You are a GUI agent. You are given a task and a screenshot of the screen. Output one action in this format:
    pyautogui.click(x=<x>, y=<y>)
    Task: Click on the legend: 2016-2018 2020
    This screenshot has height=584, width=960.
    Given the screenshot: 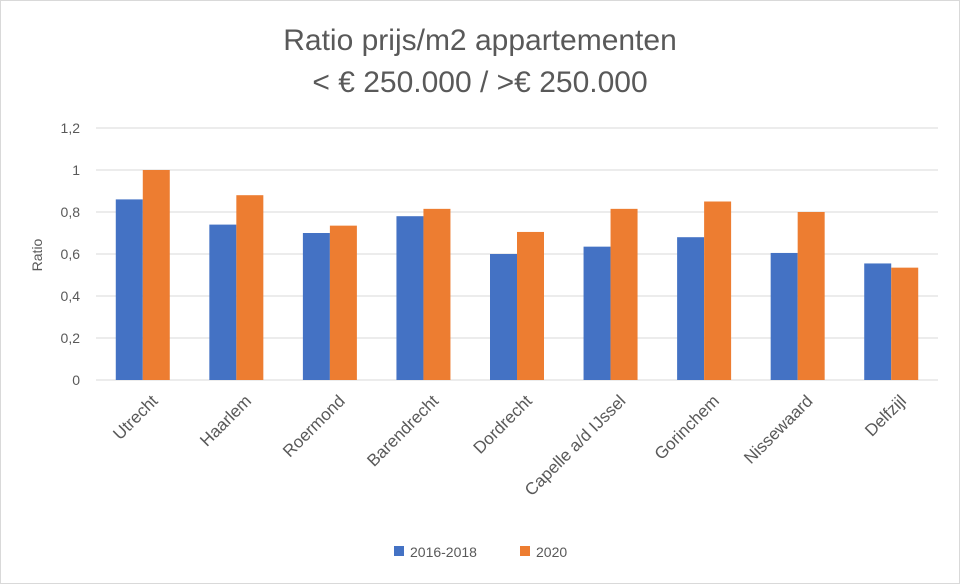 What is the action you would take?
    pyautogui.click(x=480, y=552)
    